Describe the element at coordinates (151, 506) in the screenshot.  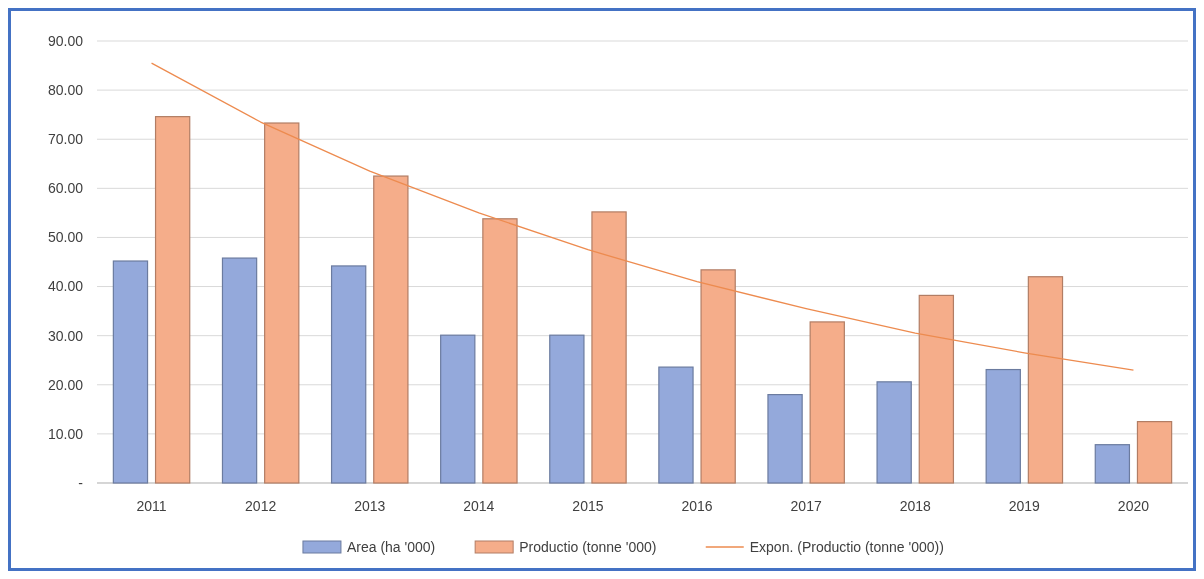
I see `x-tick-label: 2011` at that location.